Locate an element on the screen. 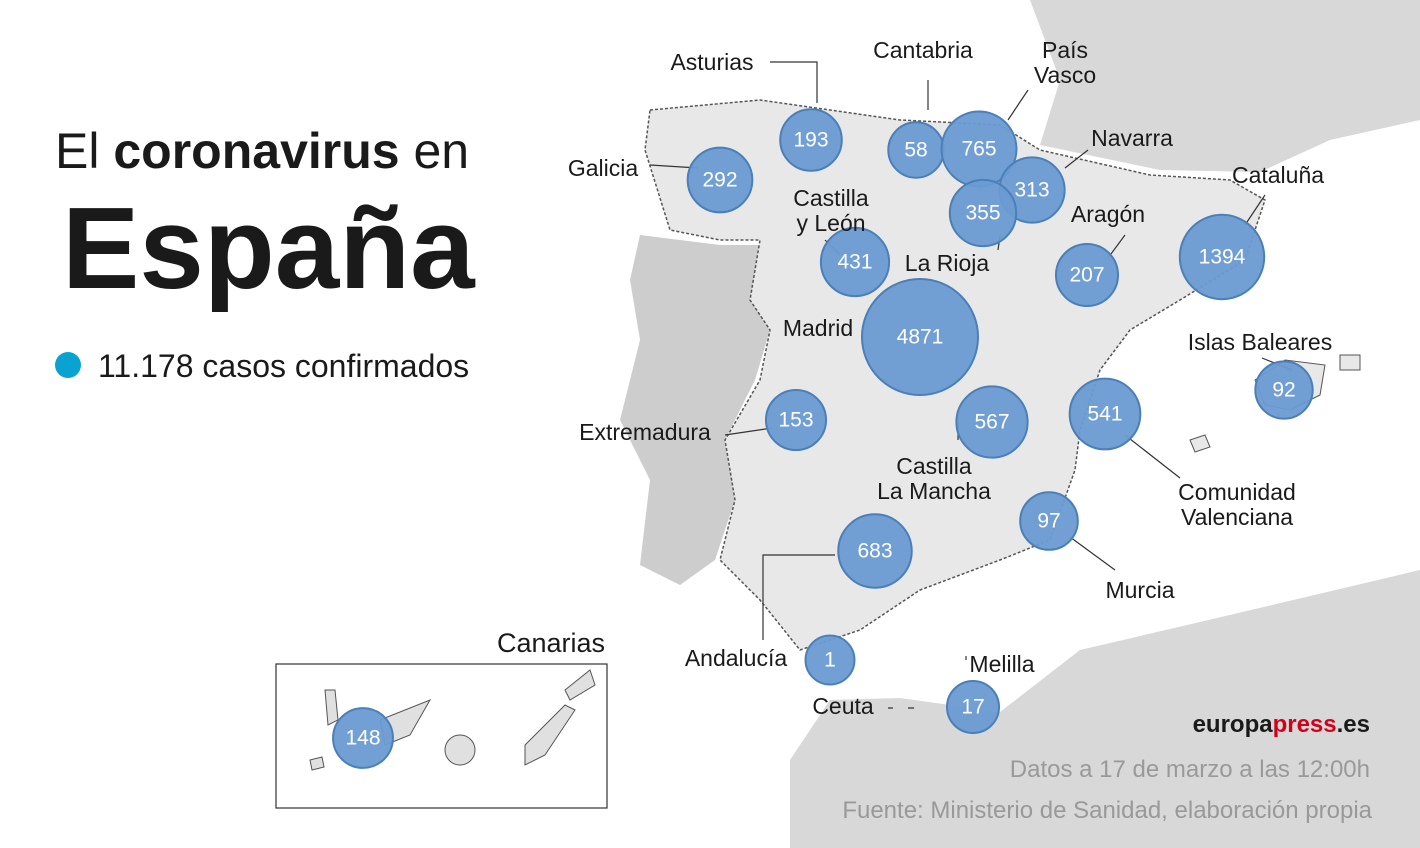  brand: europapress.es is located at coordinates (1281, 724).